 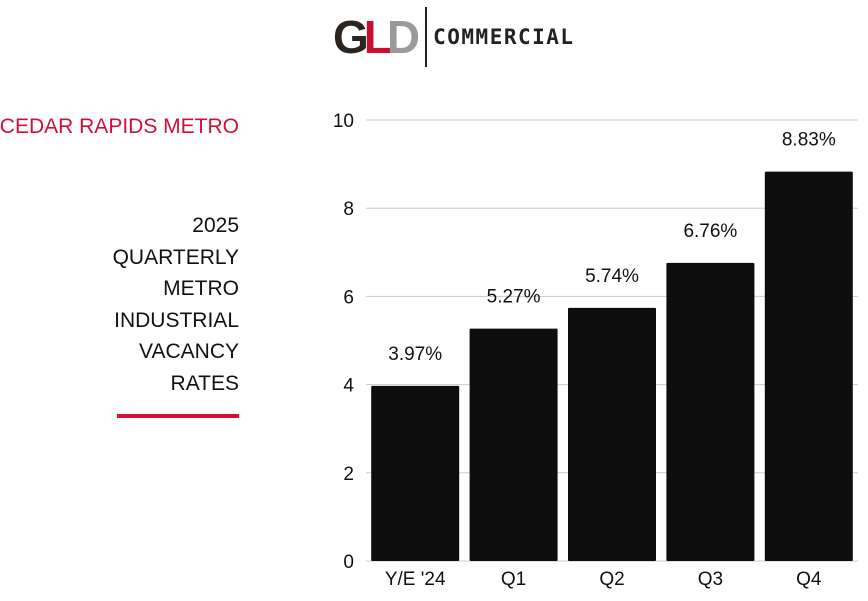 I want to click on logo-letter-d: D, so click(x=403, y=37).